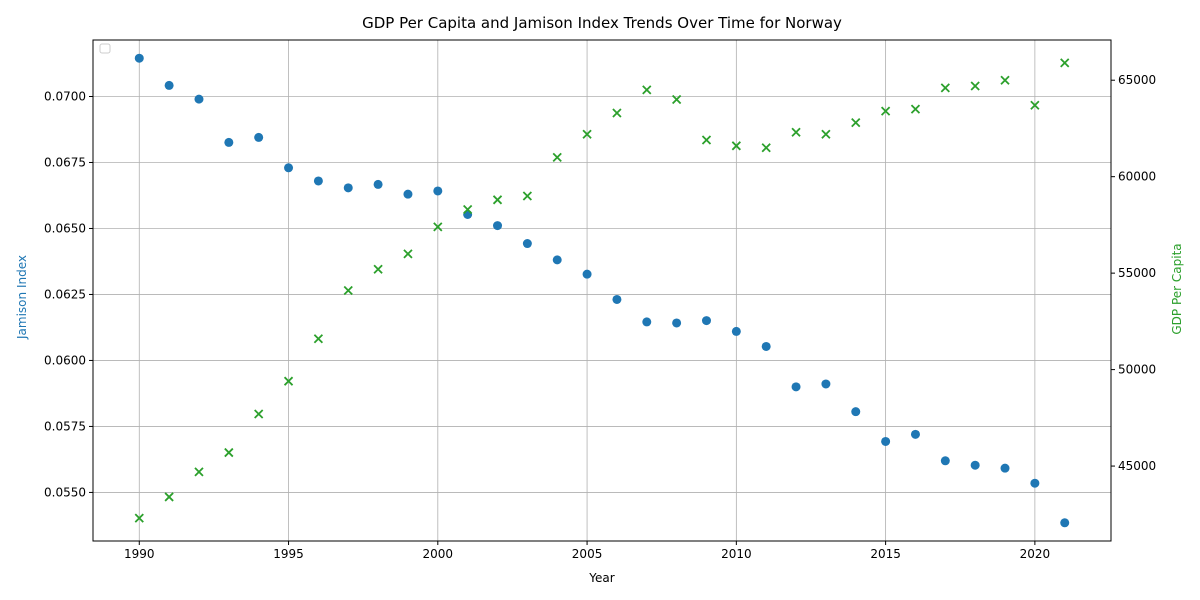 This screenshot has width=1200, height=600. What do you see at coordinates (288, 554) in the screenshot?
I see `x-tick-label: 1995` at bounding box center [288, 554].